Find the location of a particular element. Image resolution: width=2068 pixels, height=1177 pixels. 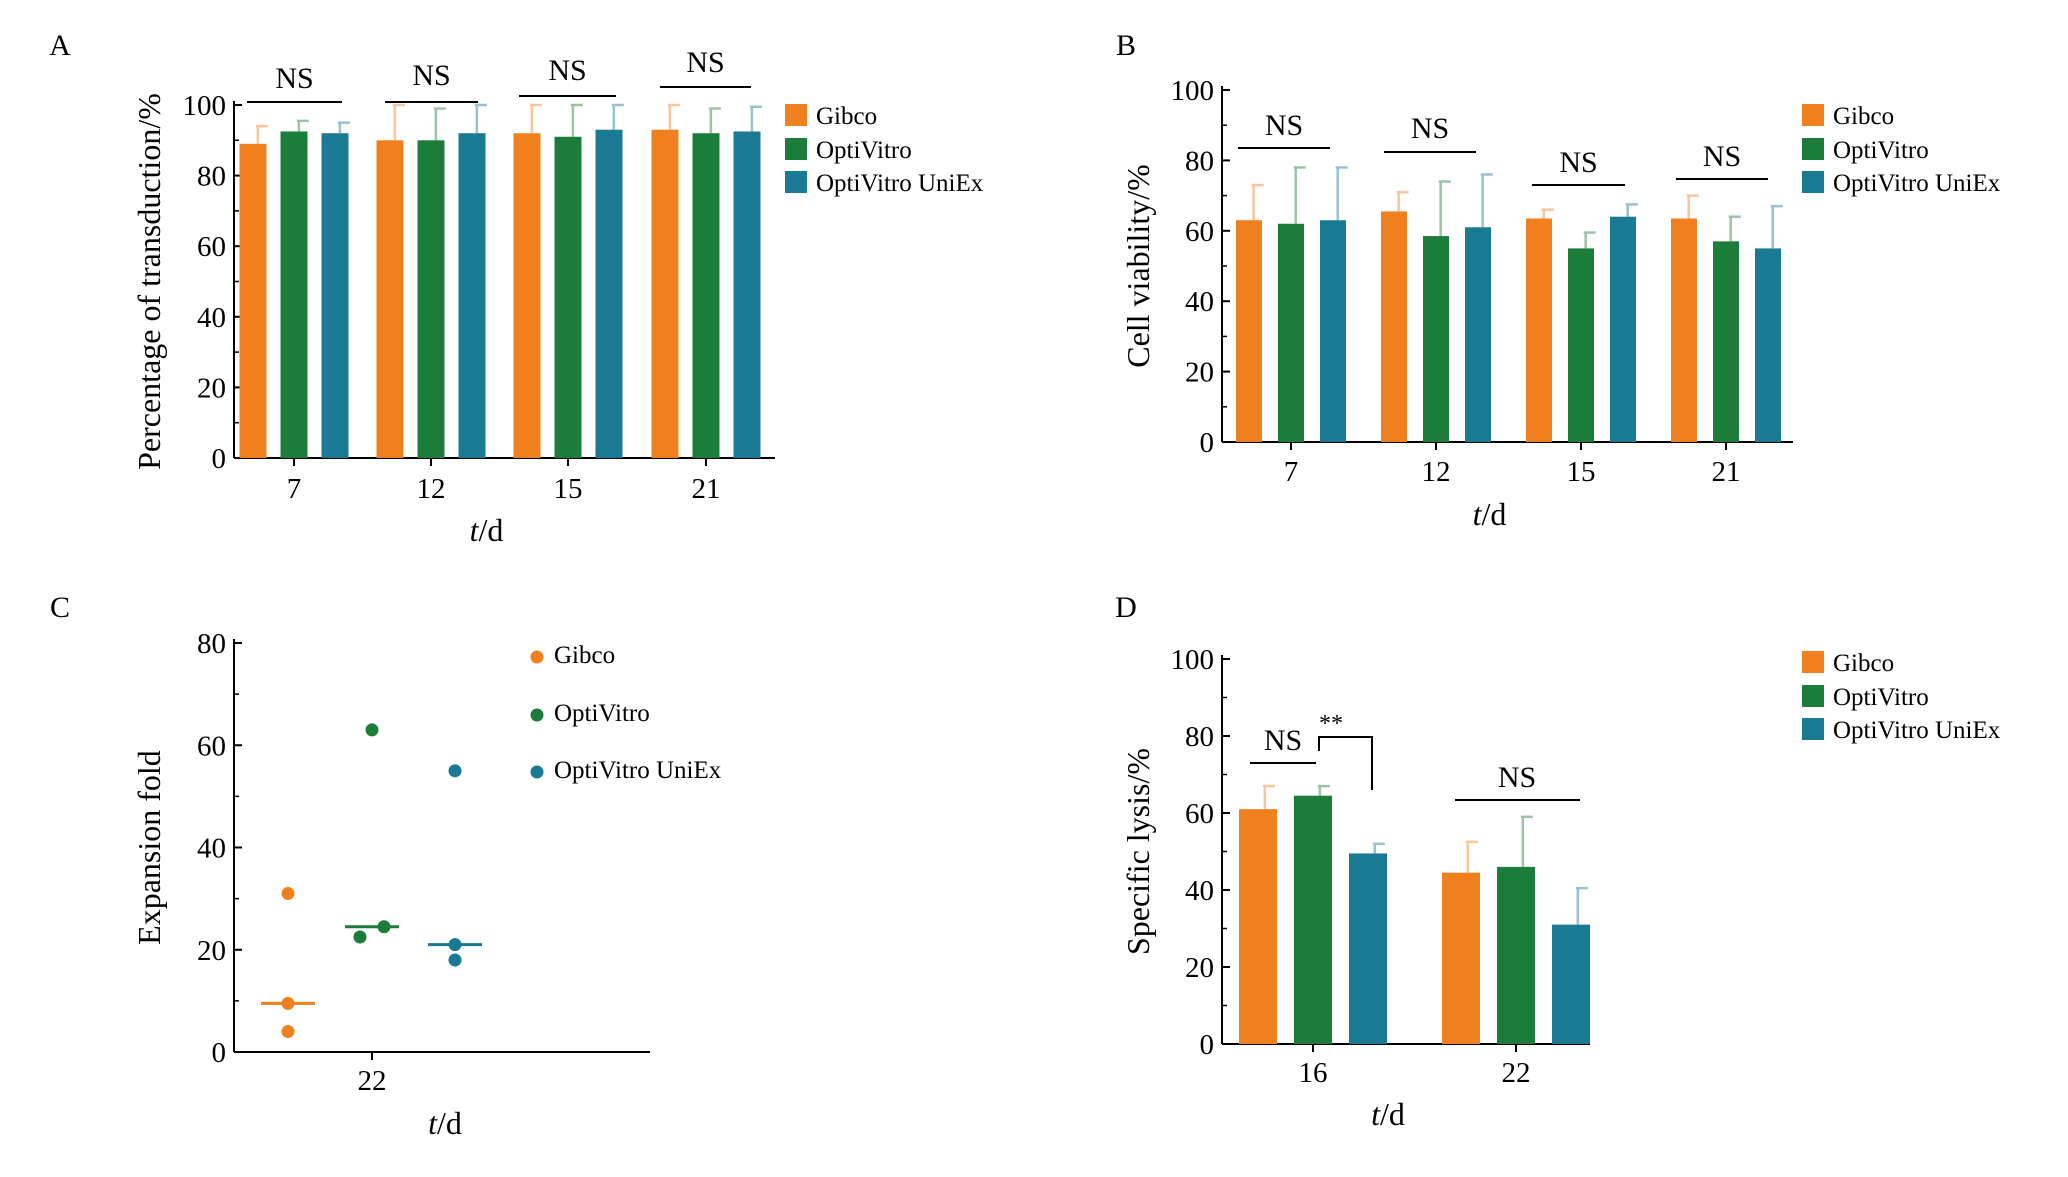

bar-d-22-optivitro is located at coordinates (1516, 955).